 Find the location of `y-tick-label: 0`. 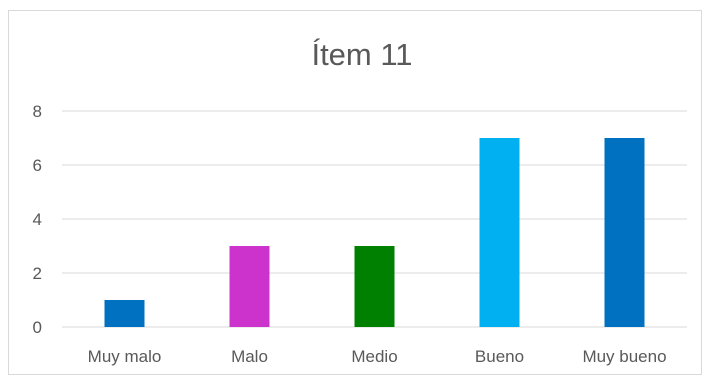

y-tick-label: 0 is located at coordinates (37, 327).